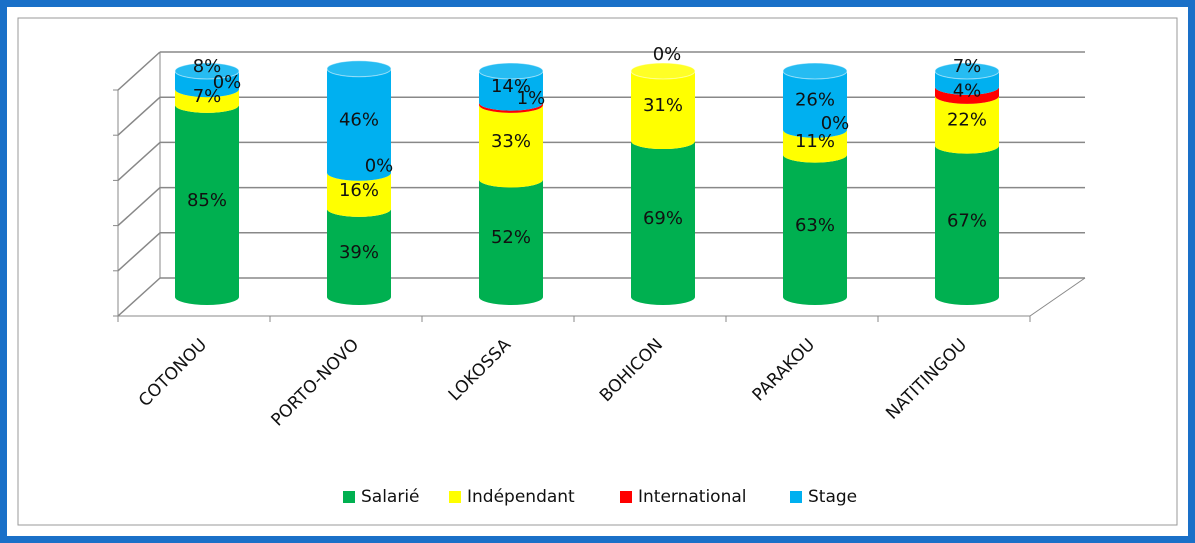  What do you see at coordinates (359, 120) in the screenshot?
I see `data-label: 46%` at bounding box center [359, 120].